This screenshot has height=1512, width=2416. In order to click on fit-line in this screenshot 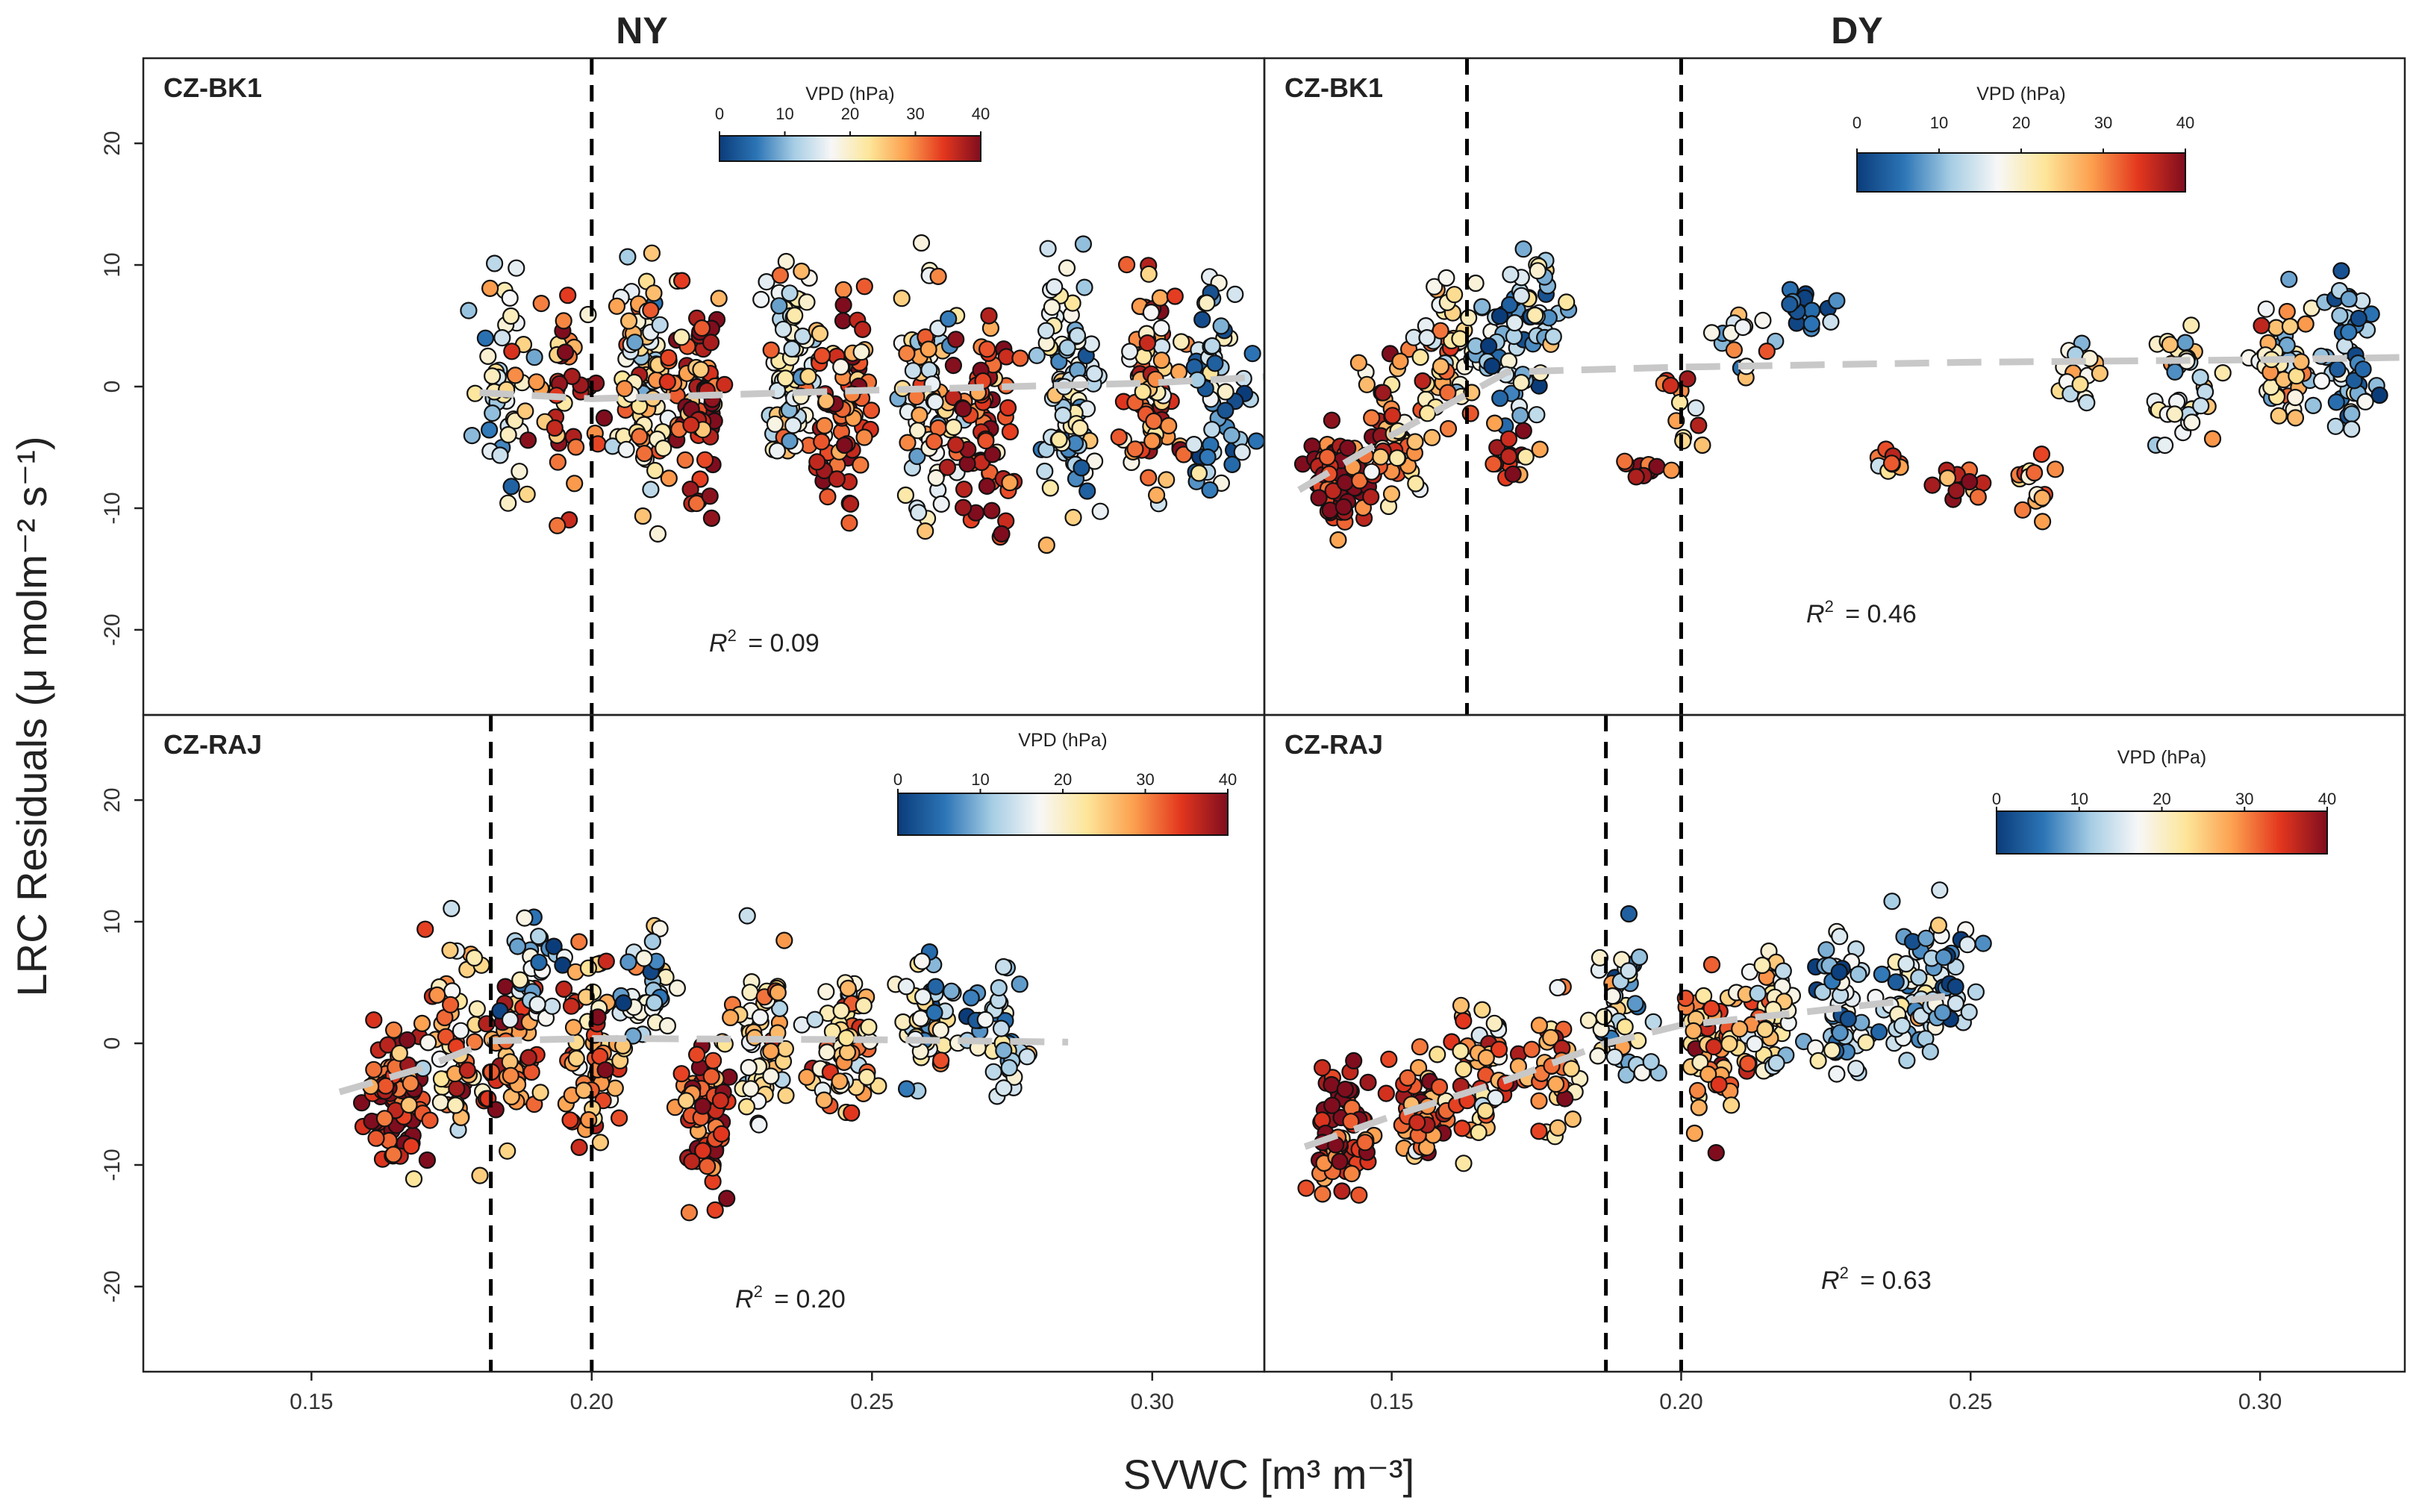, I will do `click(703, 1065)`.